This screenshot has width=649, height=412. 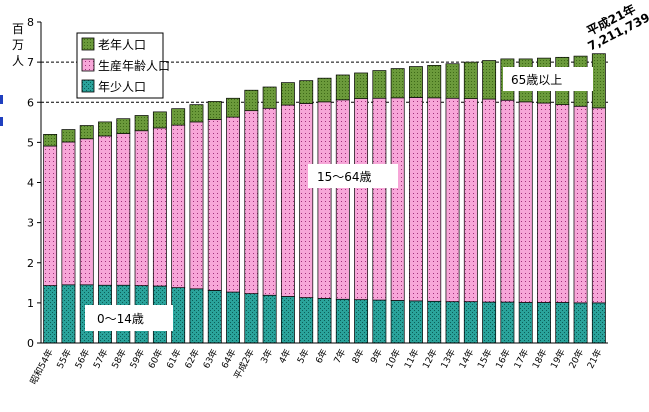 I want to click on legend-swatch-young, so click(x=88, y=86).